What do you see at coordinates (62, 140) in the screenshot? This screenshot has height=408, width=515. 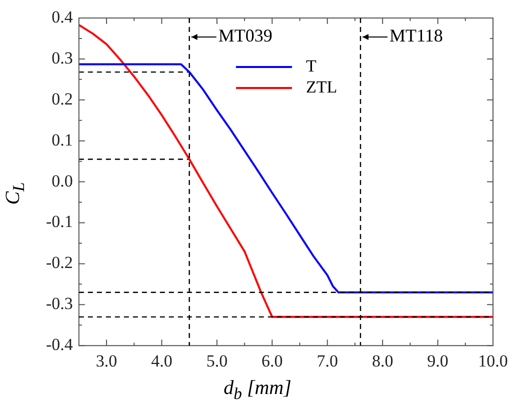 I see `y-tick-label: 0.1` at bounding box center [62, 140].